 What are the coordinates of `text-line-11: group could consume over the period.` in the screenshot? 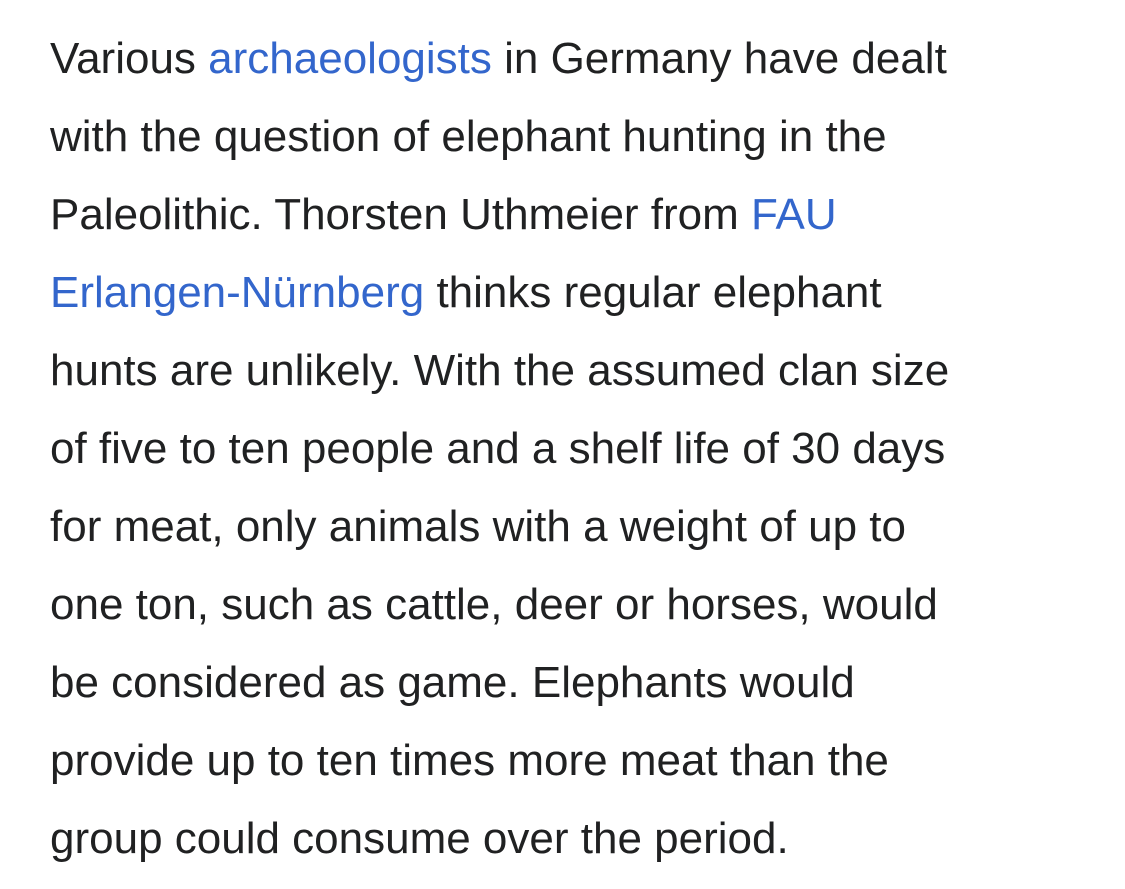 It's located at (419, 838).